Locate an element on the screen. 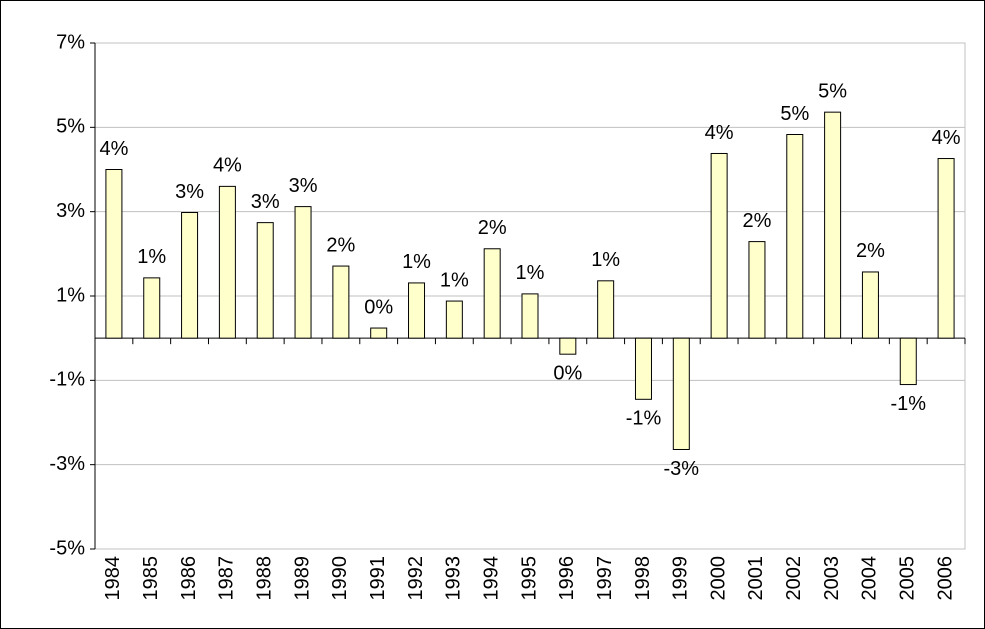 The width and height of the screenshot is (985, 629). x-tick-label: 1986 is located at coordinates (189, 578).